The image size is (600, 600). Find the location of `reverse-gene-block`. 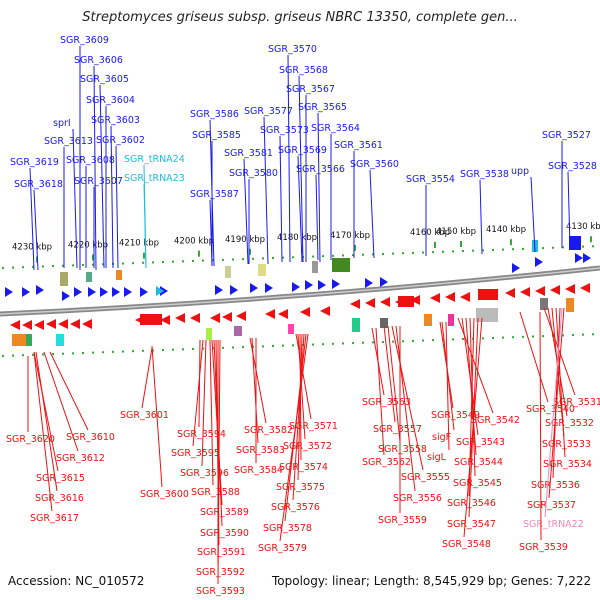

reverse-gene-block is located at coordinates (406, 301).